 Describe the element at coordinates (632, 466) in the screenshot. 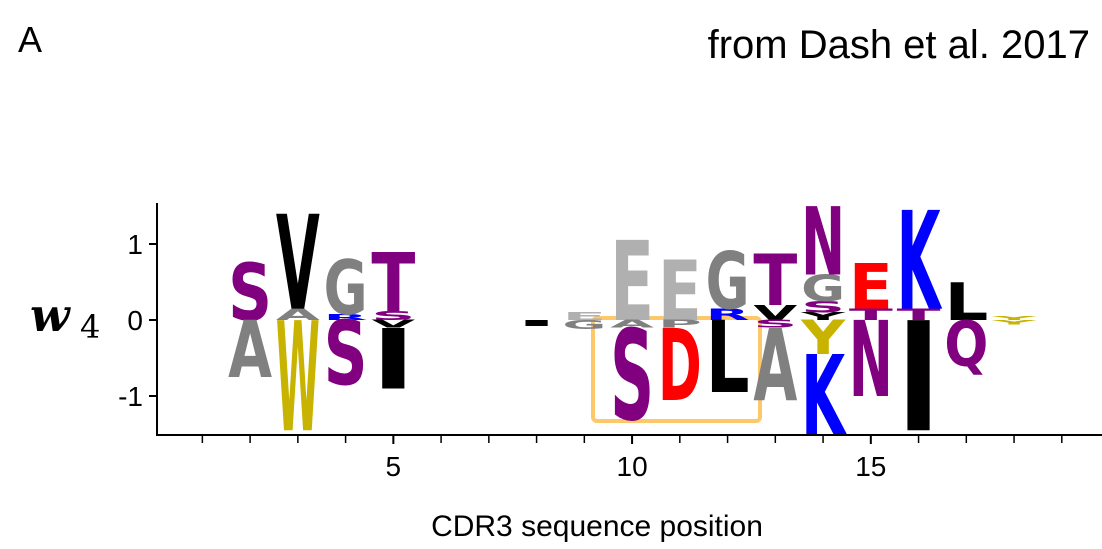

I see `x-tick-label: 10` at that location.